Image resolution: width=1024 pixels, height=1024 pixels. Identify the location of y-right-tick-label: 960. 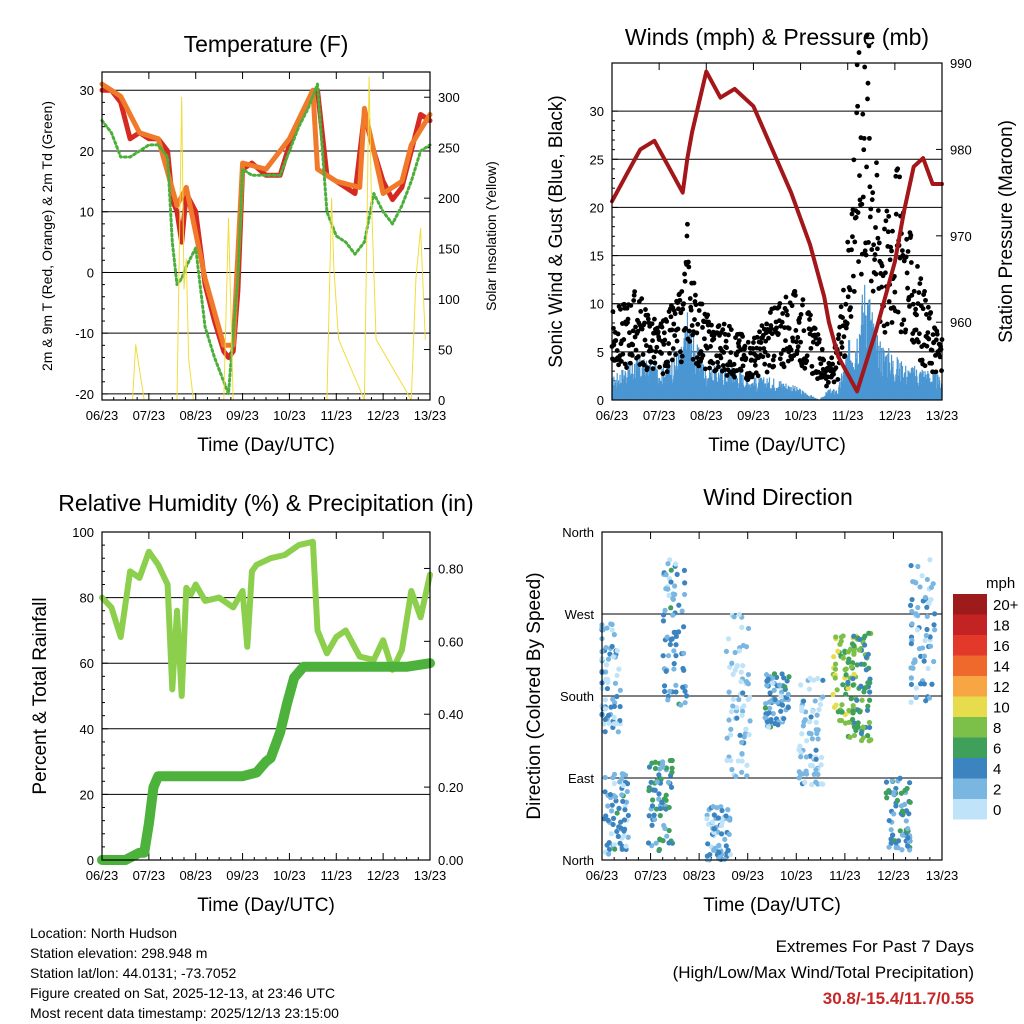
(961, 322).